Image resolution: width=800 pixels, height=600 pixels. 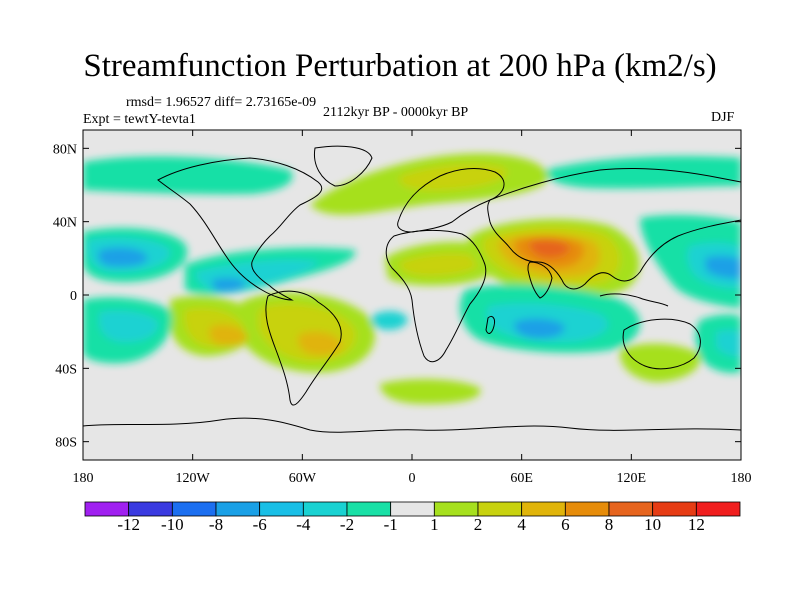 What do you see at coordinates (128, 524) in the screenshot?
I see `colorbar-label: -12` at bounding box center [128, 524].